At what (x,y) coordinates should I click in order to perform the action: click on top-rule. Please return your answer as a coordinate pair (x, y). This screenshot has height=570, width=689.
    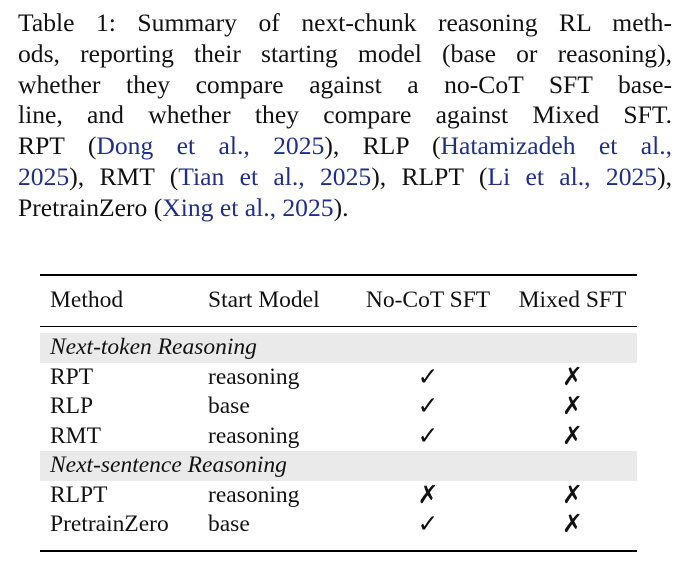
    Looking at the image, I should click on (338, 275).